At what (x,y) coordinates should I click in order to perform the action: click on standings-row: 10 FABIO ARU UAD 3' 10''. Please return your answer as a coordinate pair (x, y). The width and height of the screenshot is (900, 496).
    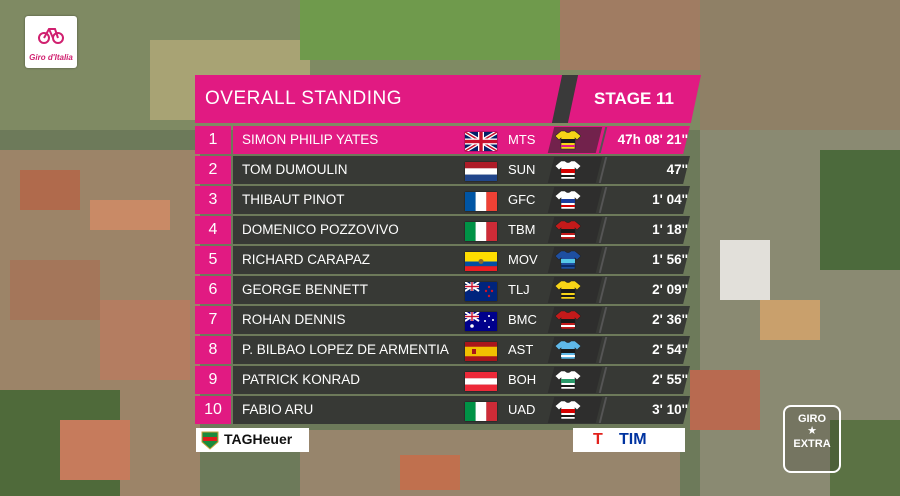
    Looking at the image, I should click on (446, 410).